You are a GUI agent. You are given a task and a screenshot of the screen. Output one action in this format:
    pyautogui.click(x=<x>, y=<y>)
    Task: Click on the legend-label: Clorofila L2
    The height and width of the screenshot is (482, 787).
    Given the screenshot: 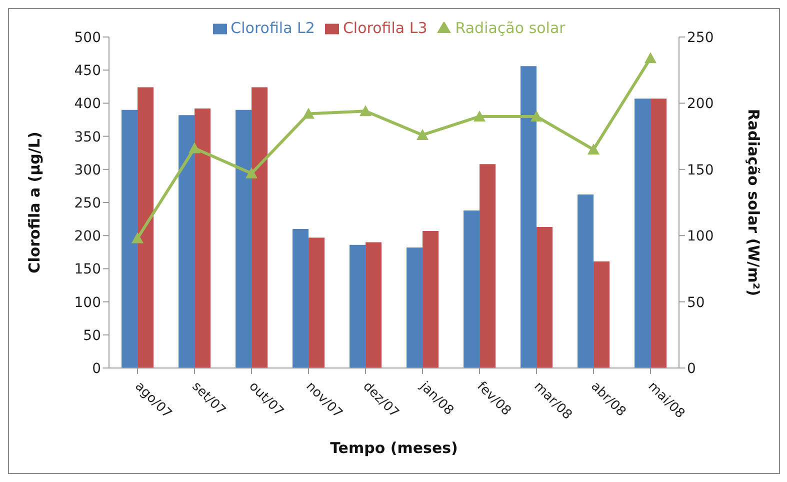 What is the action you would take?
    pyautogui.click(x=272, y=28)
    